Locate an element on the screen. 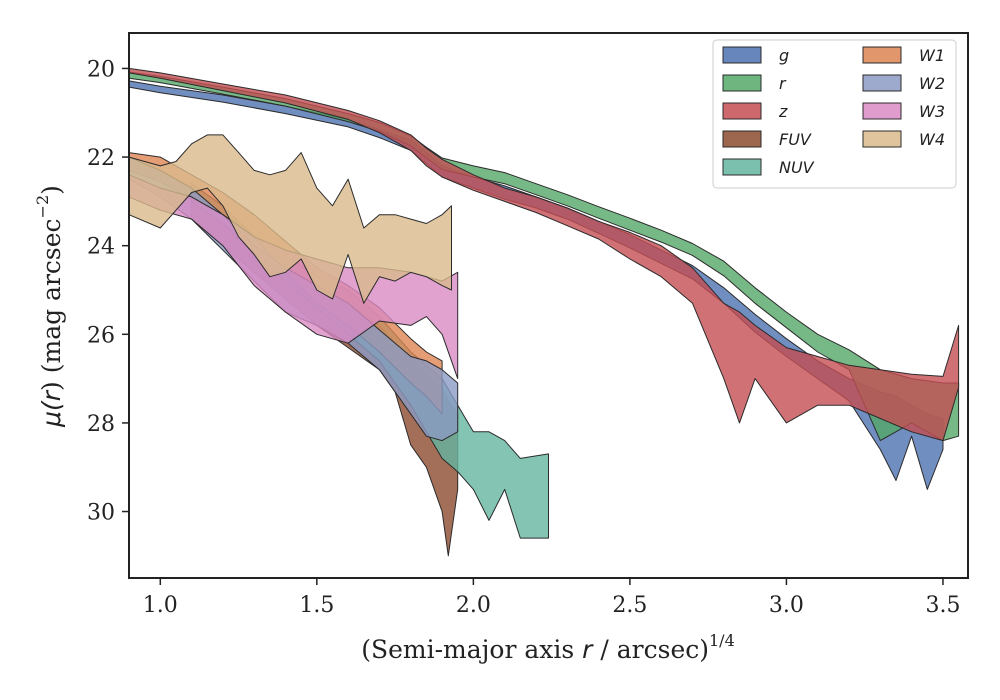  legend-swatch-w4 is located at coordinates (882, 139).